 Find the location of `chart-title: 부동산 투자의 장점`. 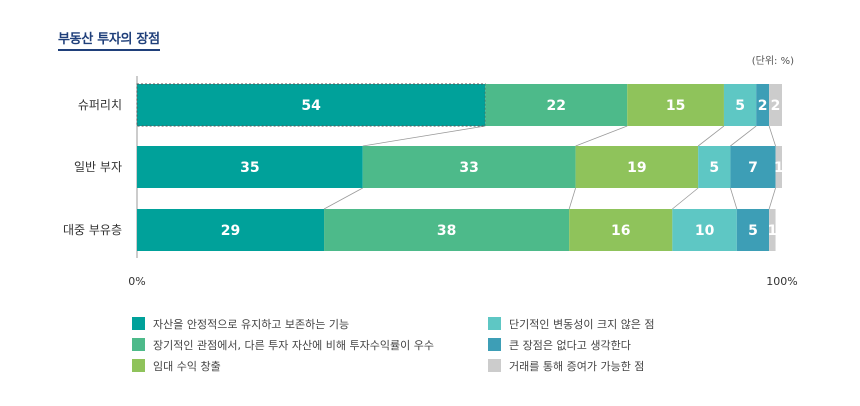

chart-title: 부동산 투자의 장점 is located at coordinates (109, 39).